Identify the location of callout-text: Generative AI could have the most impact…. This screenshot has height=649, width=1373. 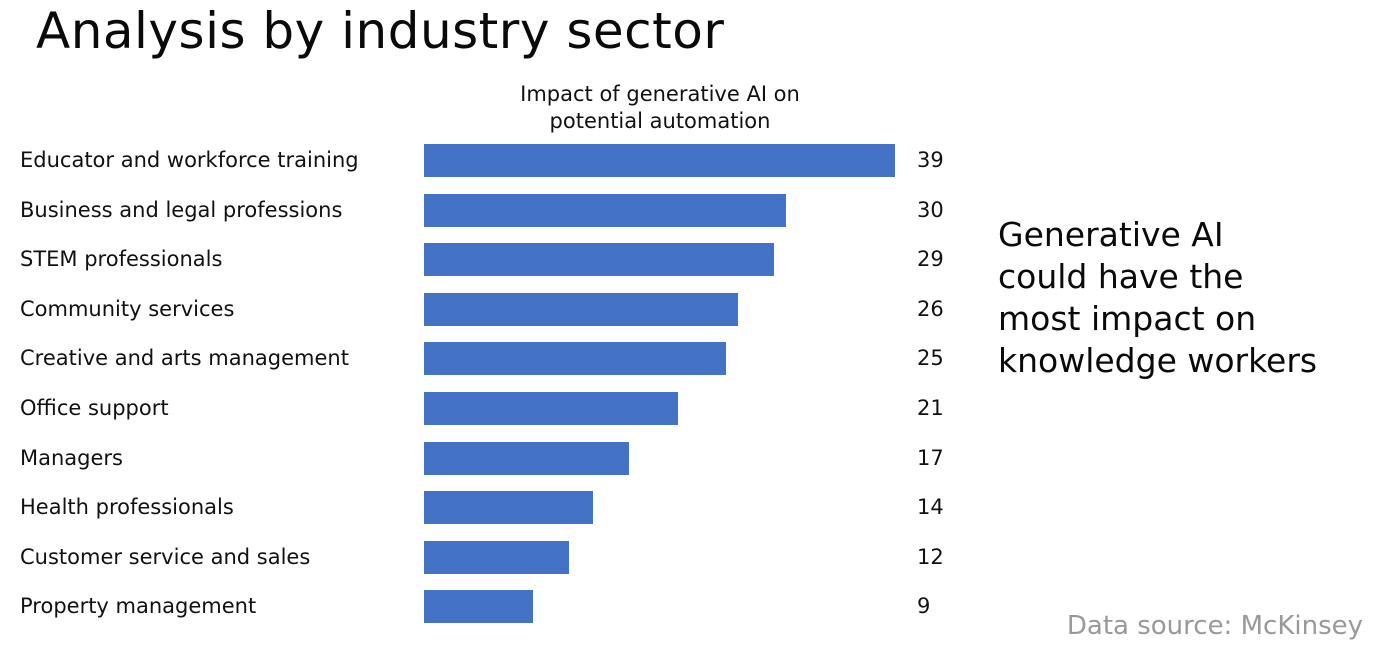
(1178, 298).